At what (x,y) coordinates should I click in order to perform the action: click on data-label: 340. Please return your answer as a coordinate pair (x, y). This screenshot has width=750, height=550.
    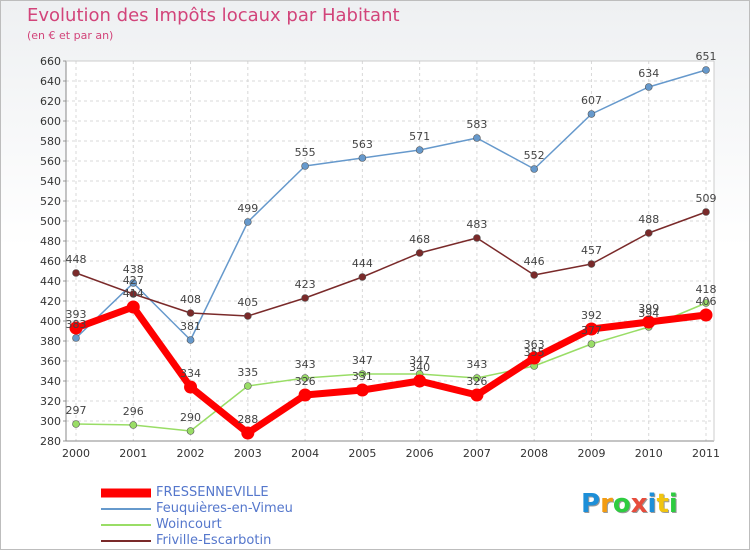
    Looking at the image, I should click on (419, 367).